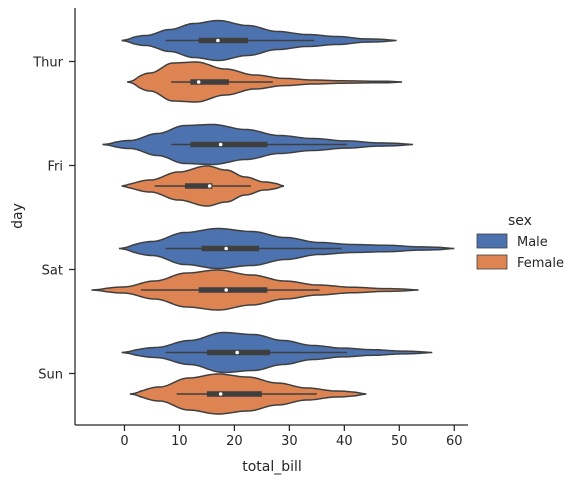  Describe the element at coordinates (209, 186) in the screenshot. I see `median-dot-female-fri` at that location.